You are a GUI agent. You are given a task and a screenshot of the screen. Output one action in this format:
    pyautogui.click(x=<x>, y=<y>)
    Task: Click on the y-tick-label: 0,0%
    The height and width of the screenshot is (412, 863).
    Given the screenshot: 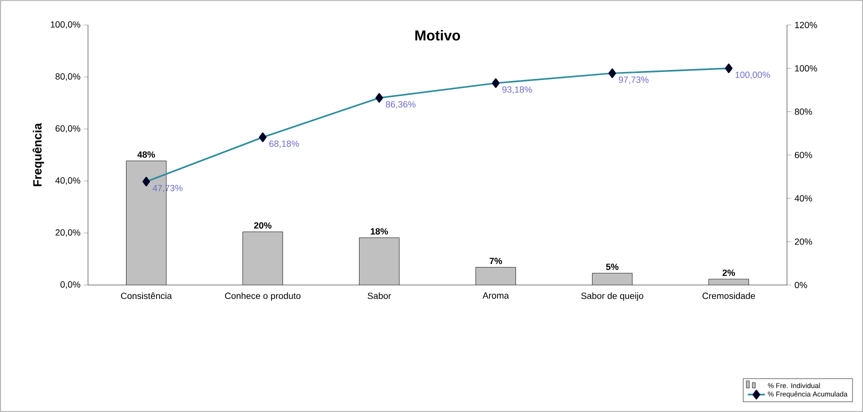 What is the action you would take?
    pyautogui.click(x=70, y=285)
    